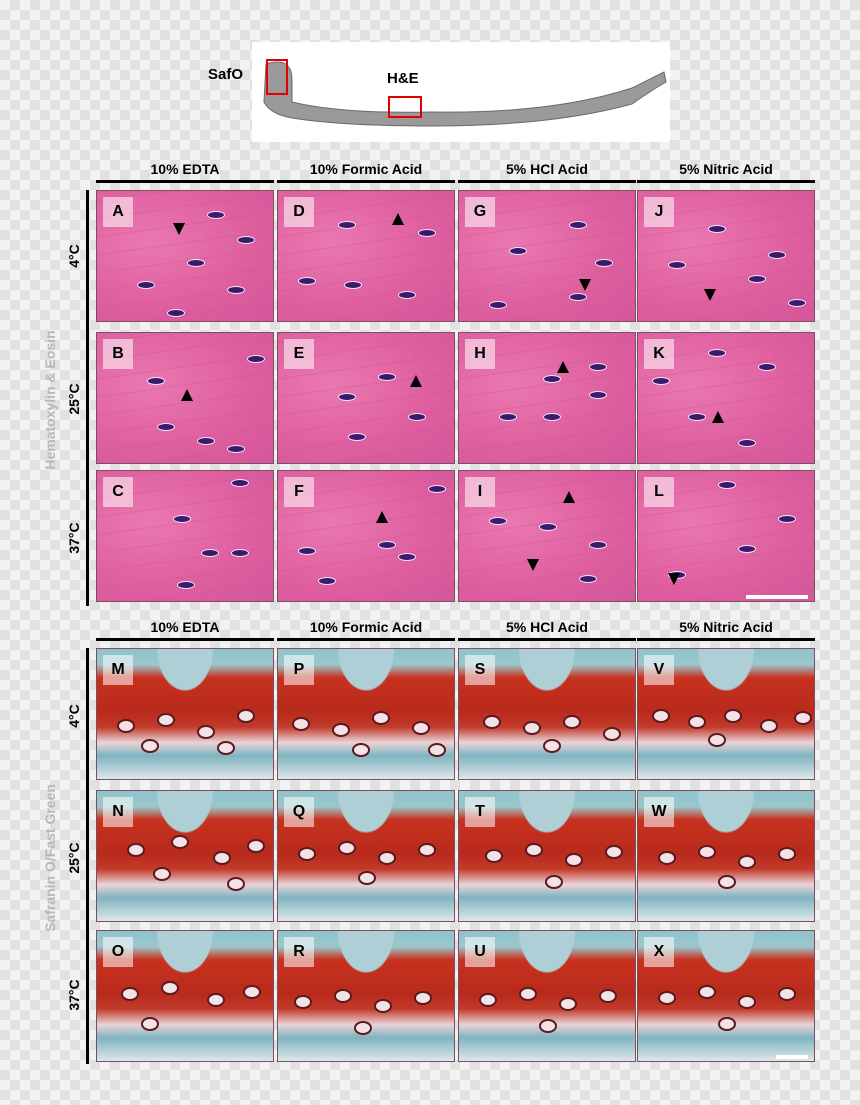  Describe the element at coordinates (480, 670) in the screenshot. I see `panel-letter: S` at that location.